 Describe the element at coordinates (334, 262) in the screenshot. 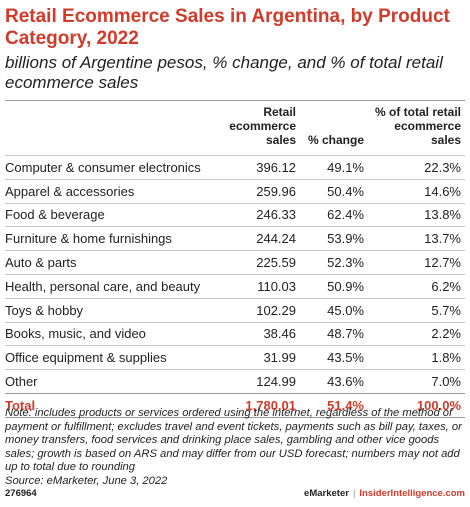

I see `cell-change: 52.3%` at that location.